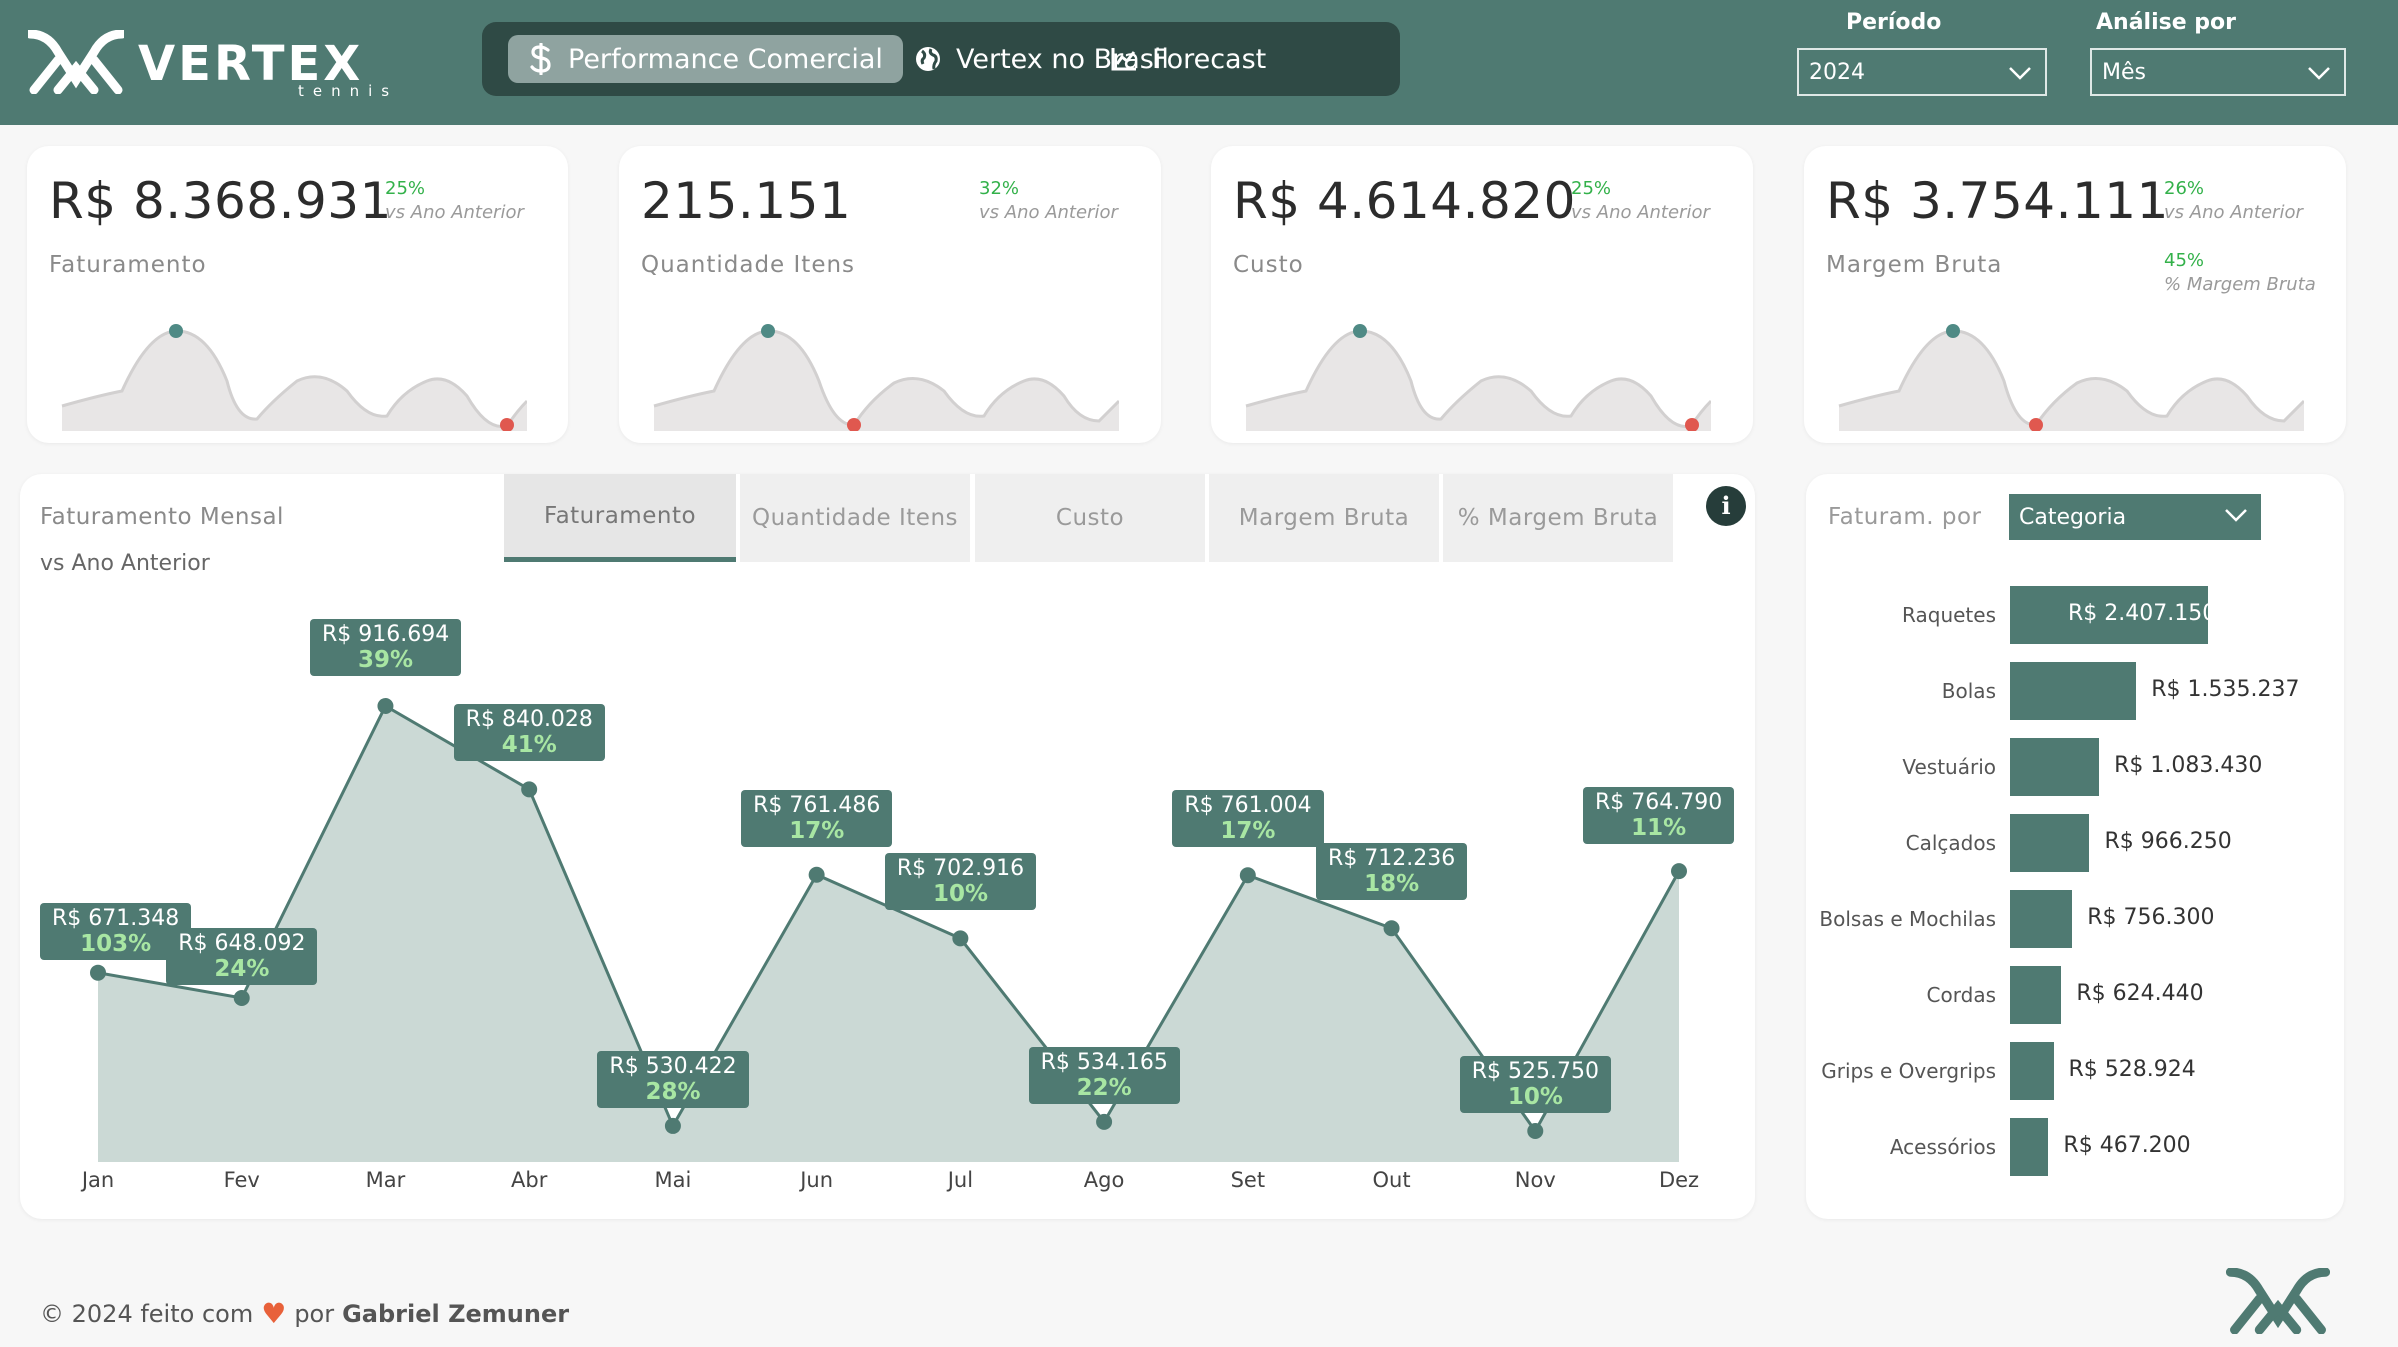 The height and width of the screenshot is (1347, 2398). I want to click on kpi-value: R$ 4.614.820, so click(1404, 201).